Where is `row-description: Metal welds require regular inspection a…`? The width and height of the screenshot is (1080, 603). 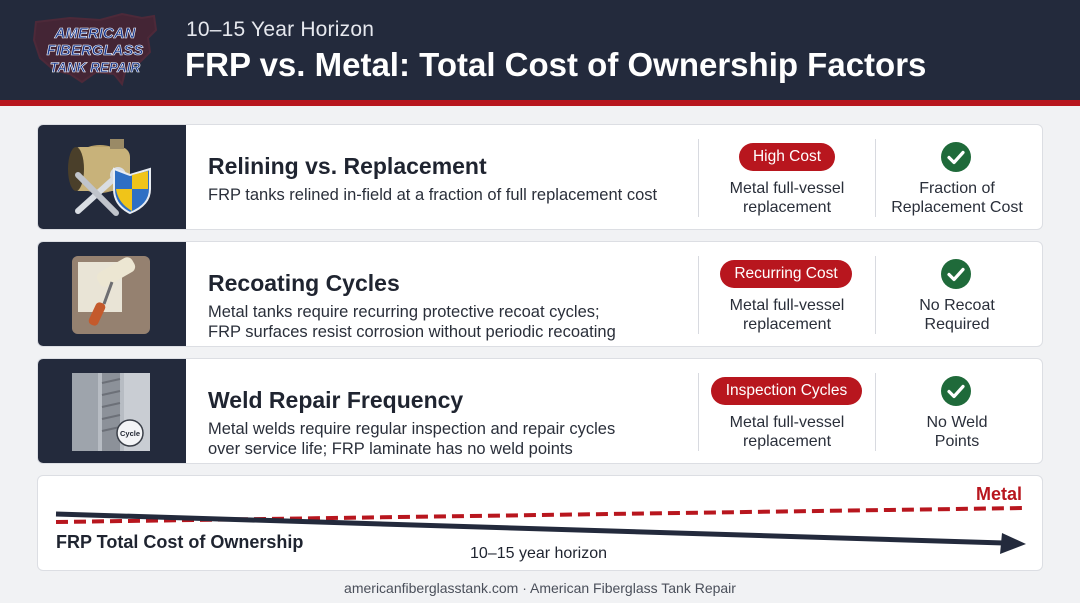
row-description: Metal welds require regular inspection a… is located at coordinates (412, 439).